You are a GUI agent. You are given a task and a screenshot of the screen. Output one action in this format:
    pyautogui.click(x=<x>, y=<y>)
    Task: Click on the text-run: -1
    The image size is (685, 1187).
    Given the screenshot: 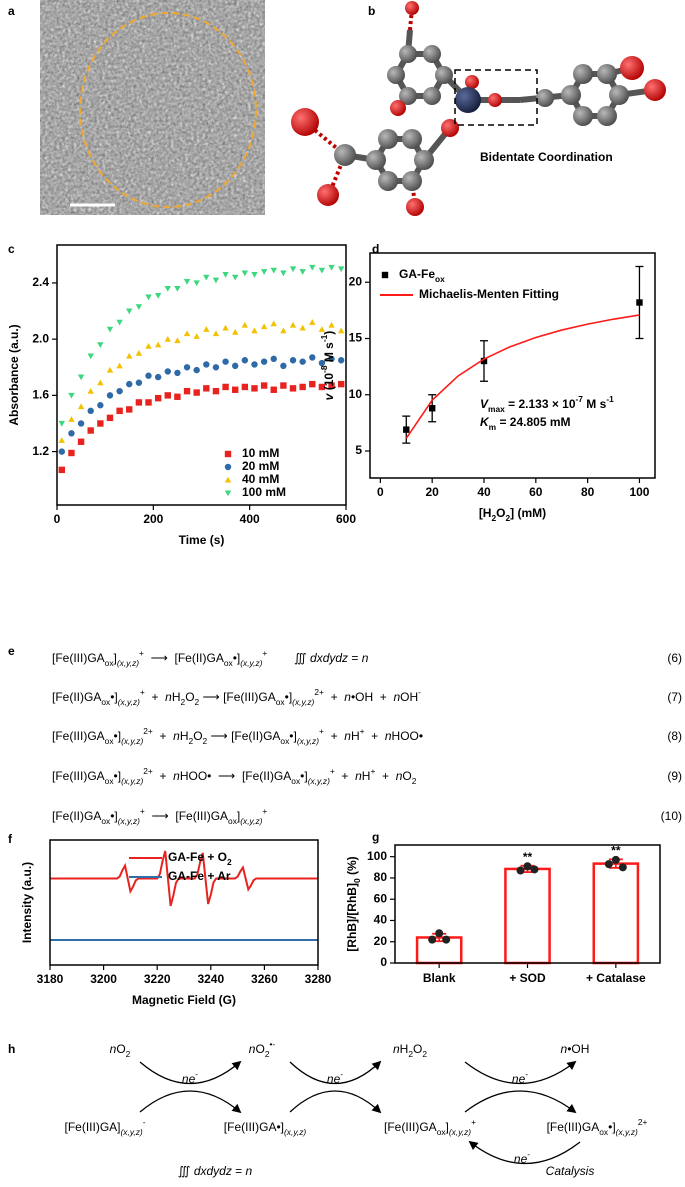 What is the action you would take?
    pyautogui.click(x=324, y=338)
    